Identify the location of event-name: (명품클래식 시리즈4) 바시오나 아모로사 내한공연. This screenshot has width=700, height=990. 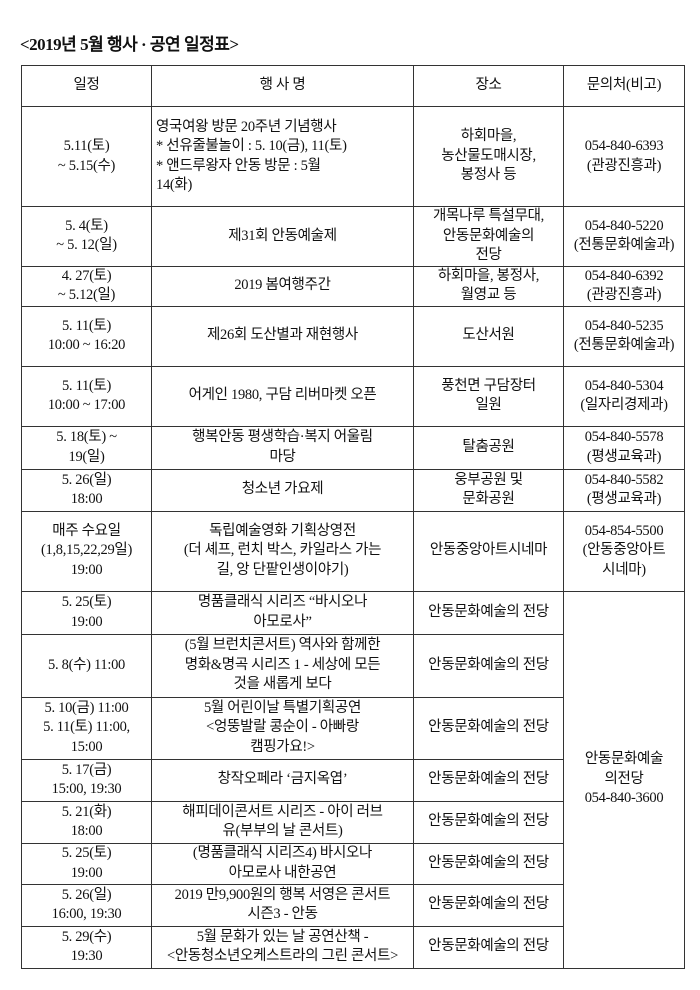
(282, 863).